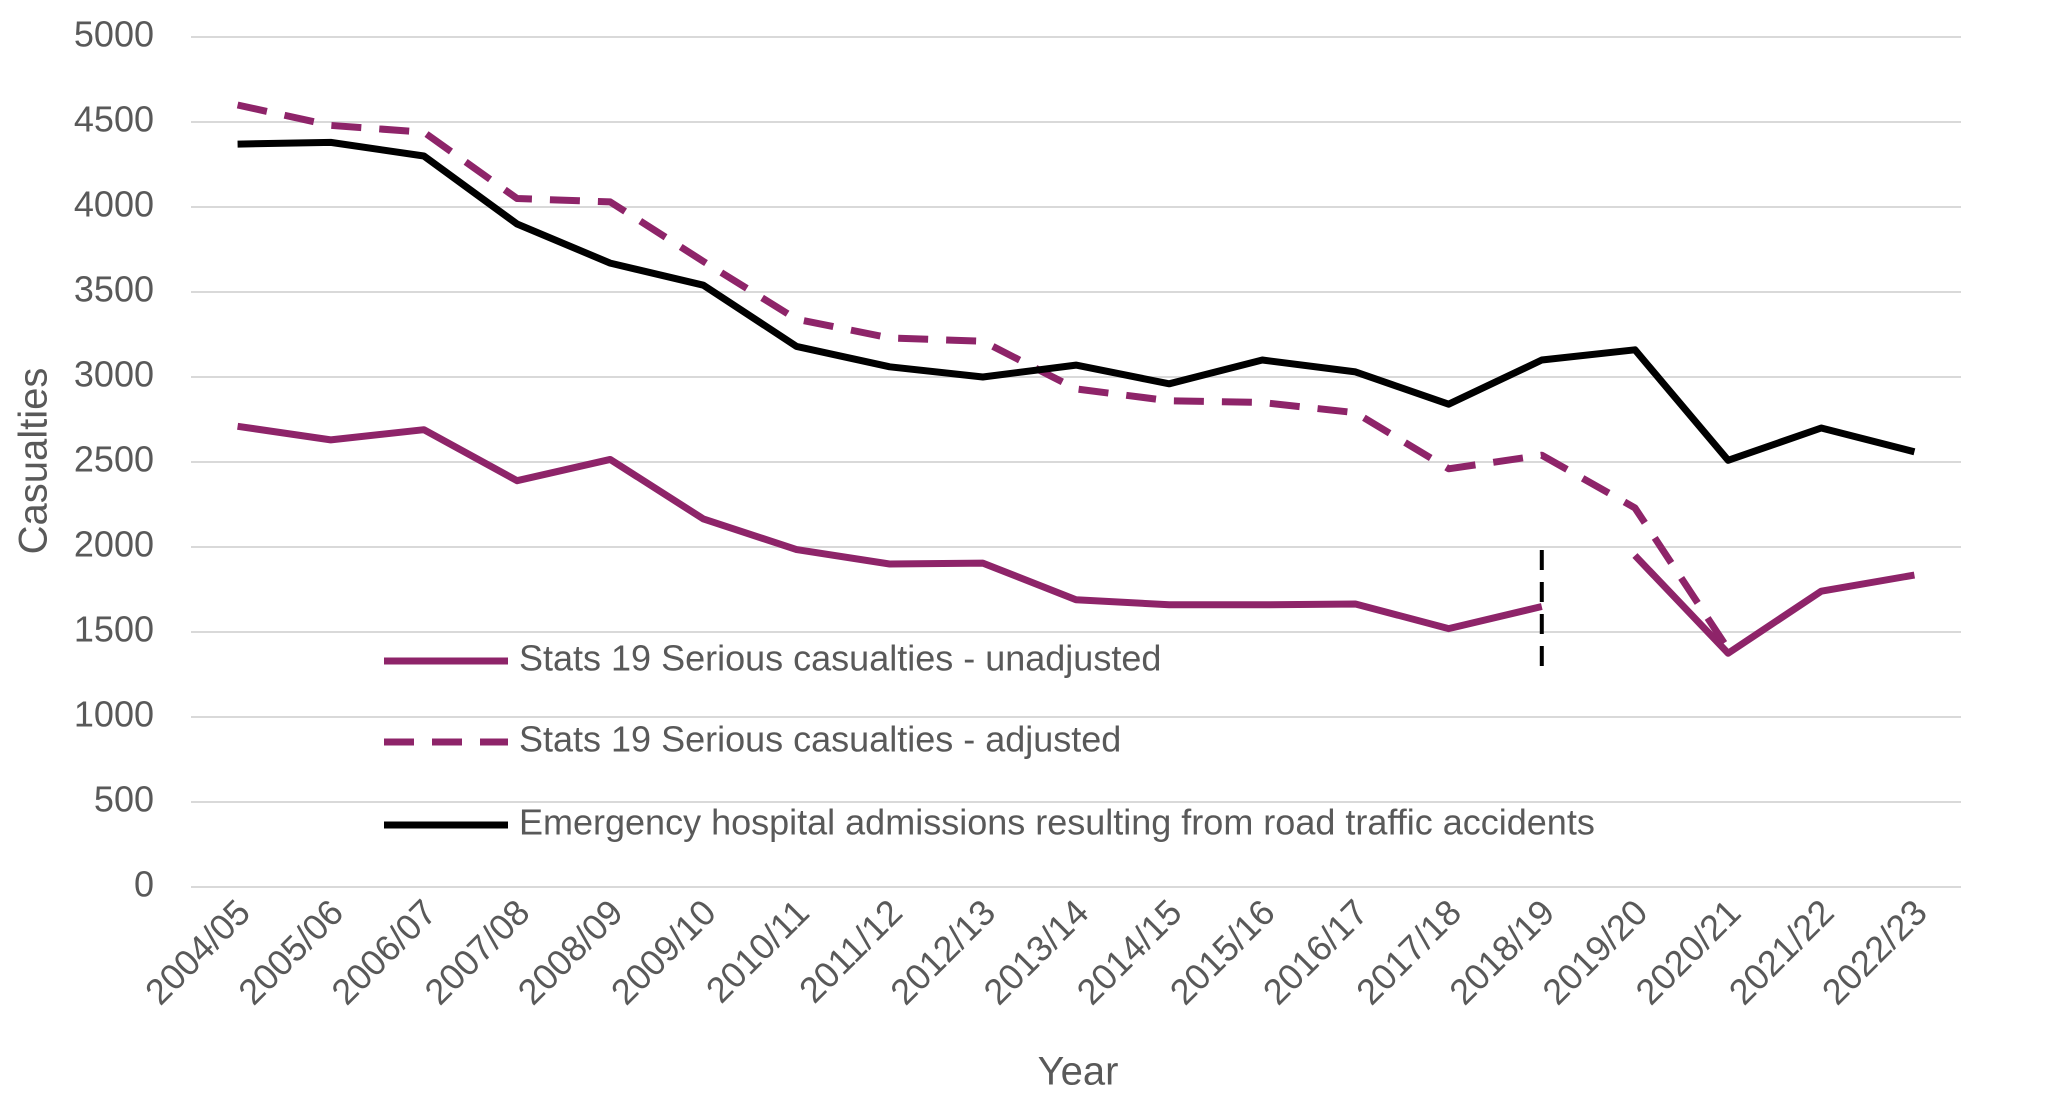 The image size is (2068, 1094). Describe the element at coordinates (114, 204) in the screenshot. I see `y-tick-label: 4000` at that location.